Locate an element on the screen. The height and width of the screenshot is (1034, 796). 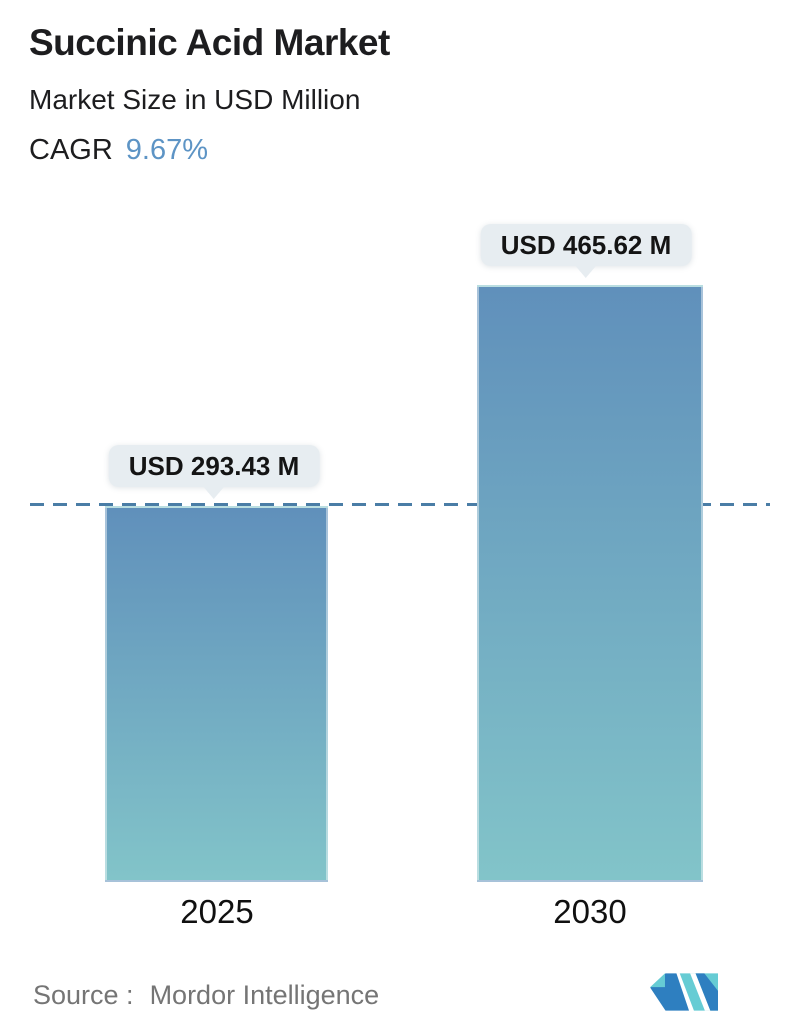
value-label-2030: USD 465.62 M is located at coordinates (586, 245).